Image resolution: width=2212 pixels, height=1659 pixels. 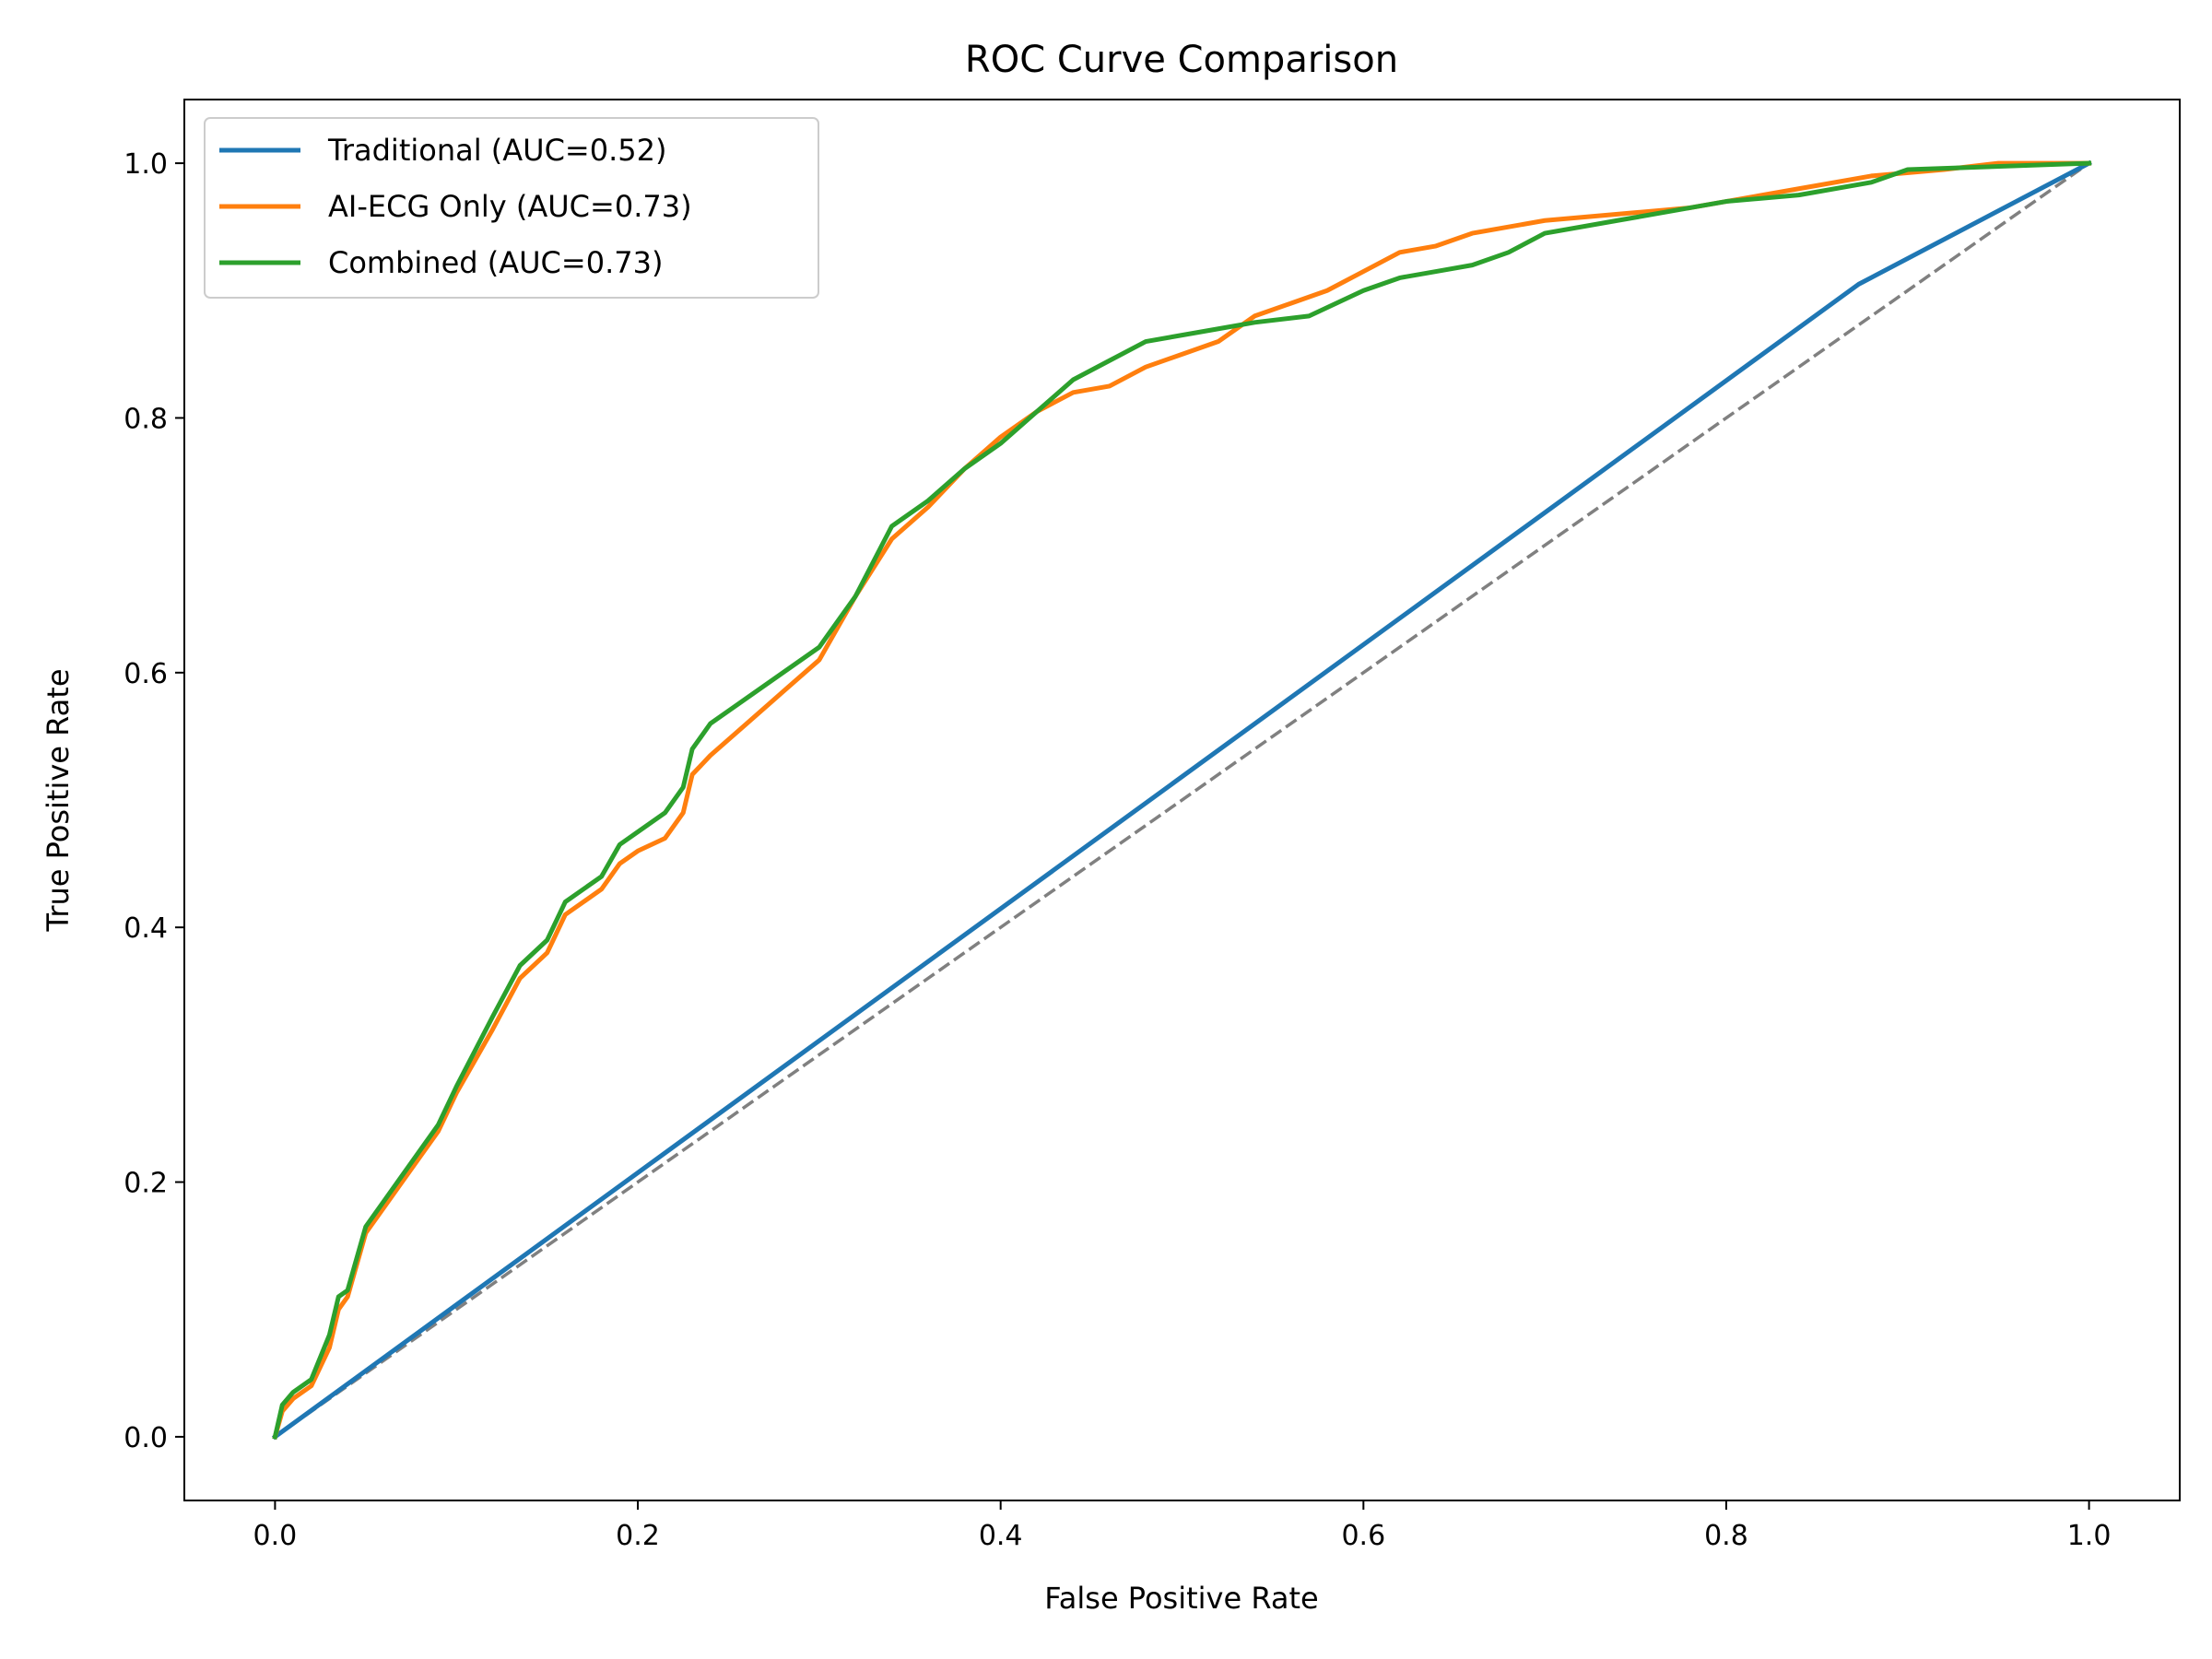 What do you see at coordinates (1181, 60) in the screenshot?
I see `chart-title: ROC Curve Comparison` at bounding box center [1181, 60].